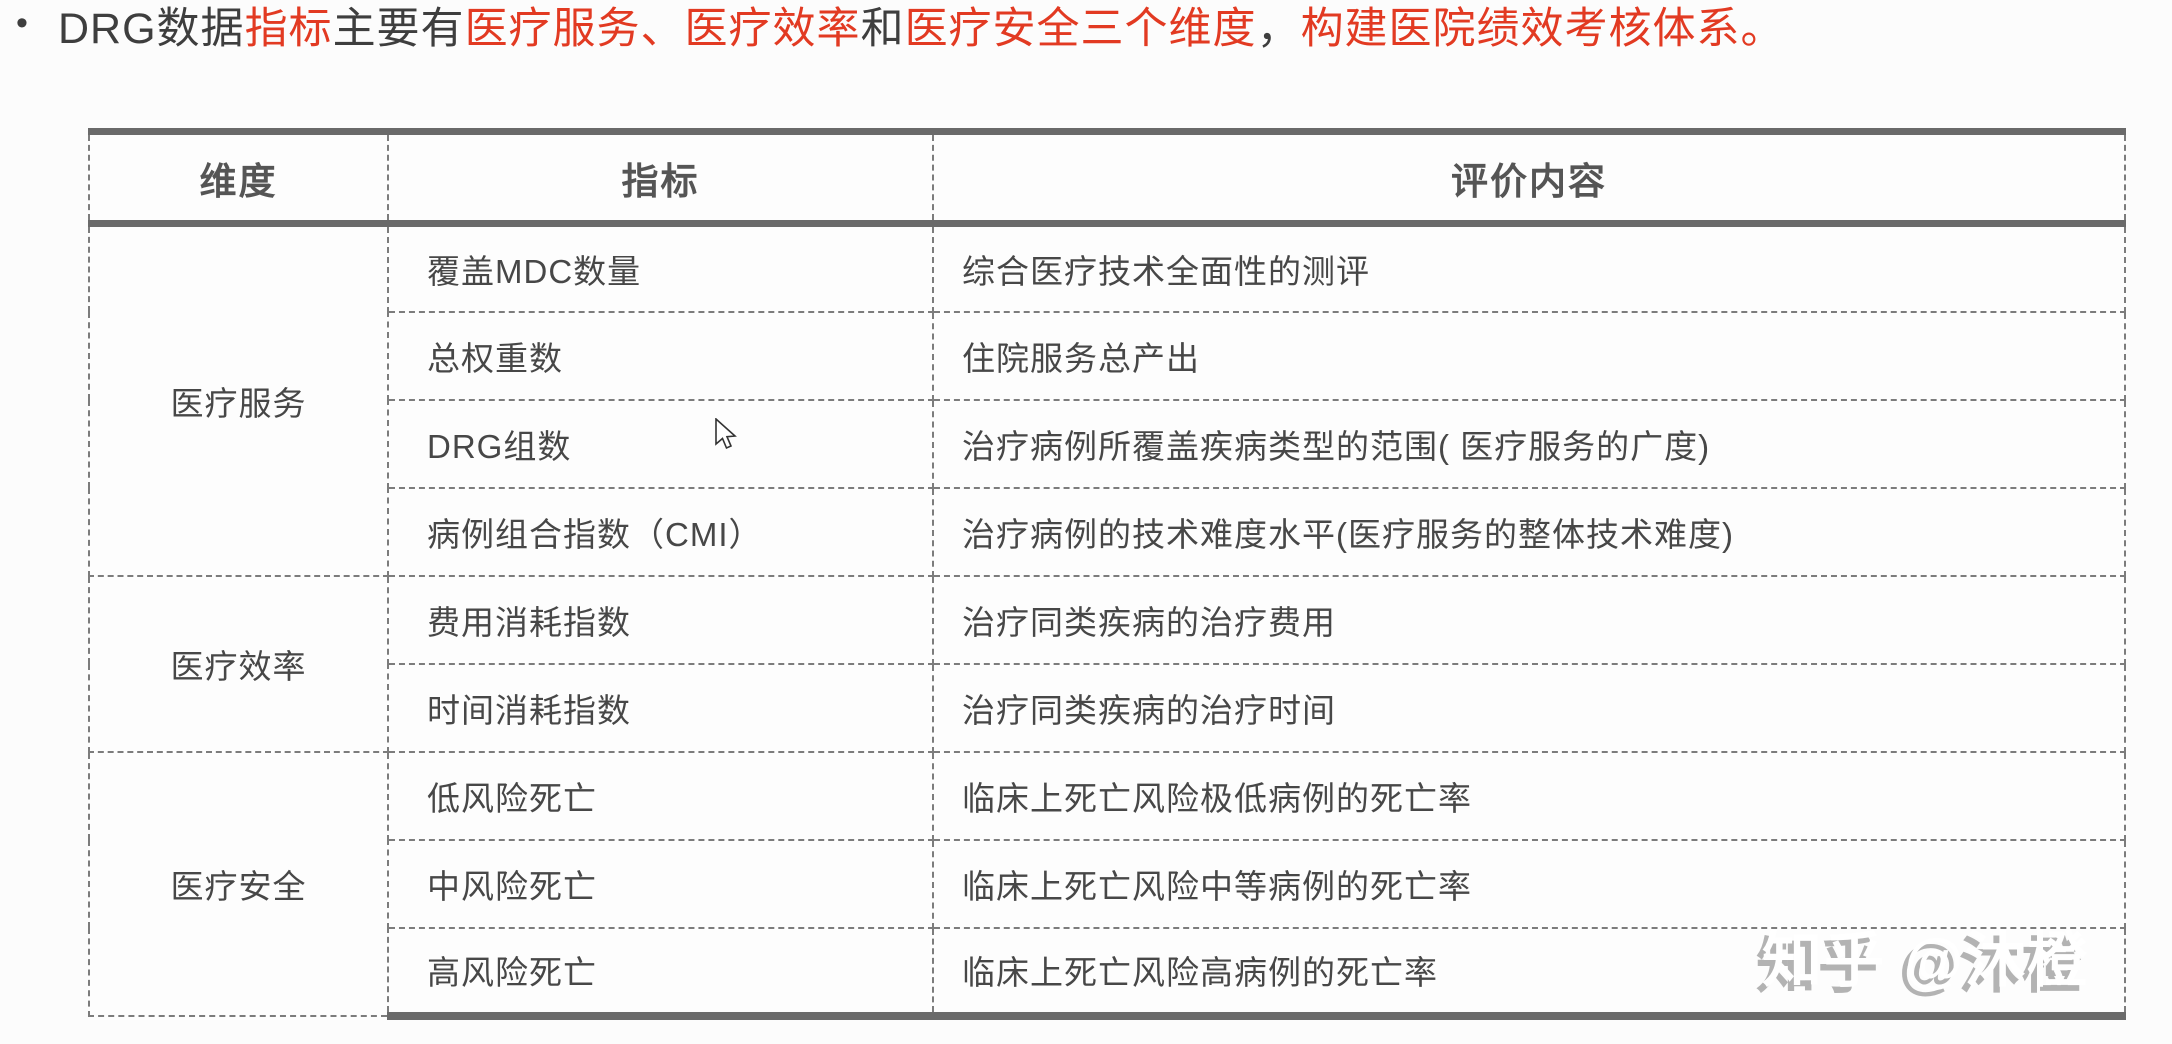 The image size is (2172, 1044). I want to click on zhihu-watermark: 知乎 @沐橙, so click(1926, 960).